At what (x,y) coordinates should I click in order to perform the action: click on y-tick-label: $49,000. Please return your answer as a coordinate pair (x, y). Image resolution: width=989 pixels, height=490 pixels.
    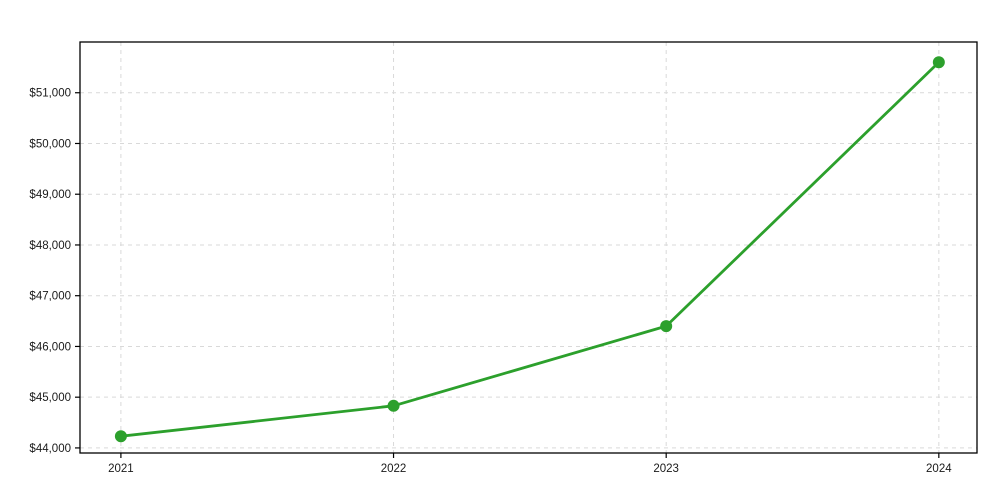
    Looking at the image, I should click on (50, 195).